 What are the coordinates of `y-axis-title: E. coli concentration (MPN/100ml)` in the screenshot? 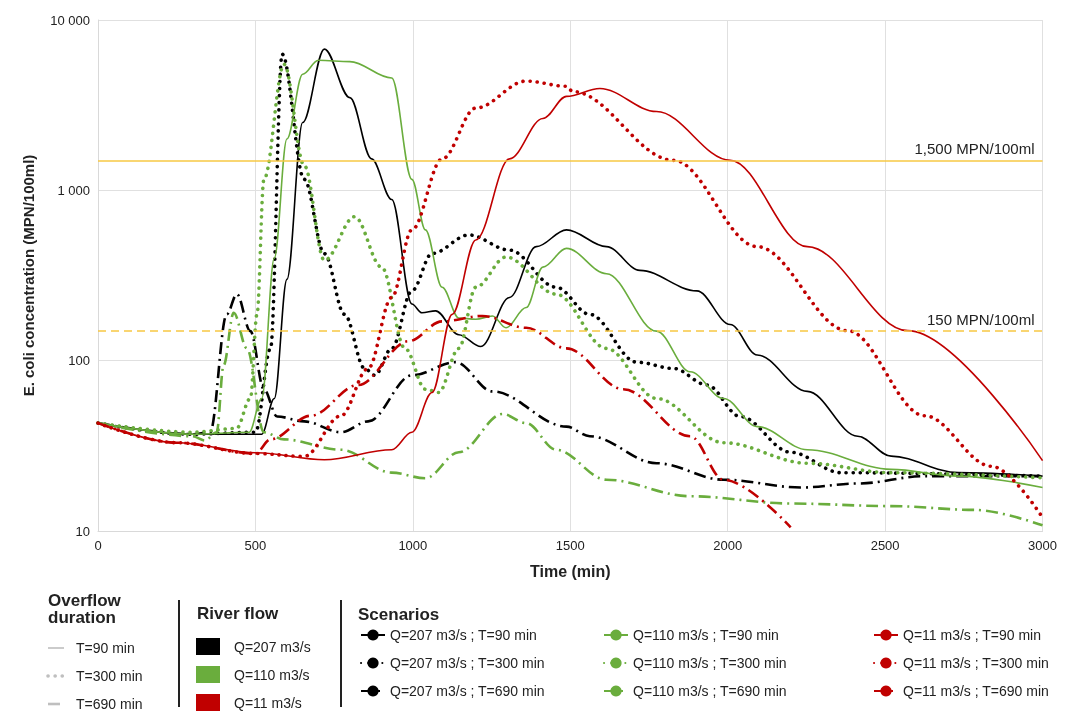 It's located at (28, 275).